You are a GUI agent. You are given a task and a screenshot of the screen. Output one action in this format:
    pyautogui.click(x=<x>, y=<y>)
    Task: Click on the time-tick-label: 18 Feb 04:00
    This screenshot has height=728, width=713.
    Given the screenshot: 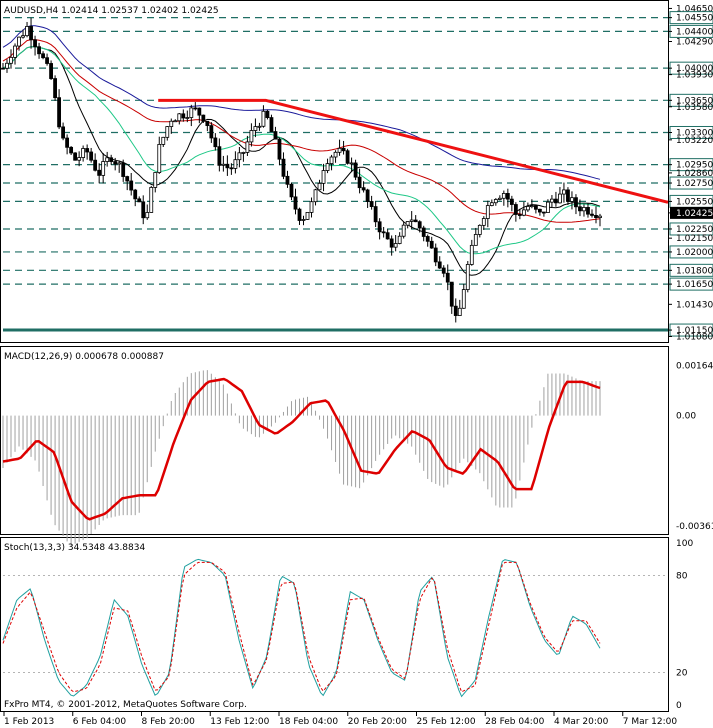 What is the action you would take?
    pyautogui.click(x=308, y=722)
    